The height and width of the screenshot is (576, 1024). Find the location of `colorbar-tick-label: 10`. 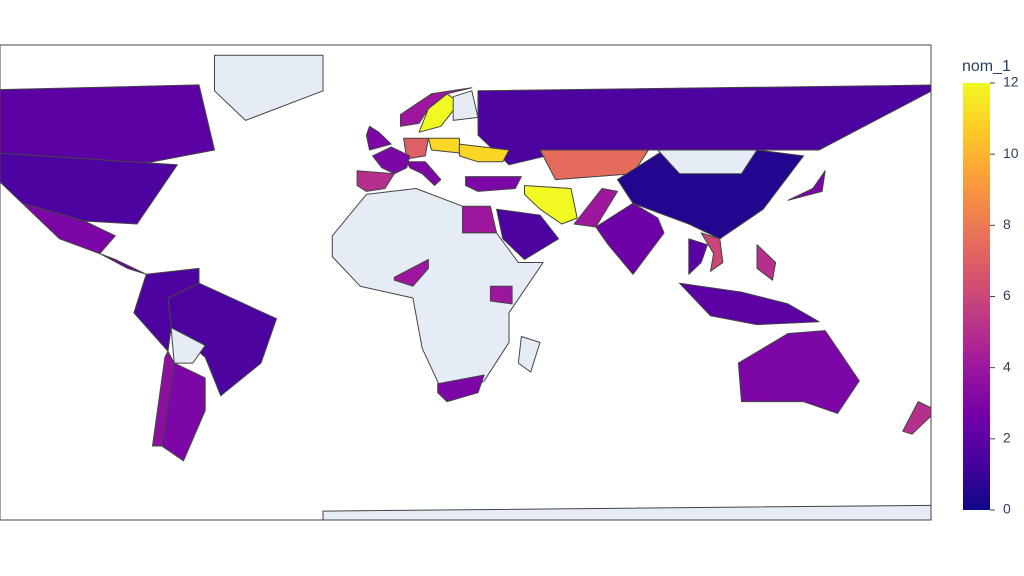

colorbar-tick-label: 10 is located at coordinates (1011, 153).